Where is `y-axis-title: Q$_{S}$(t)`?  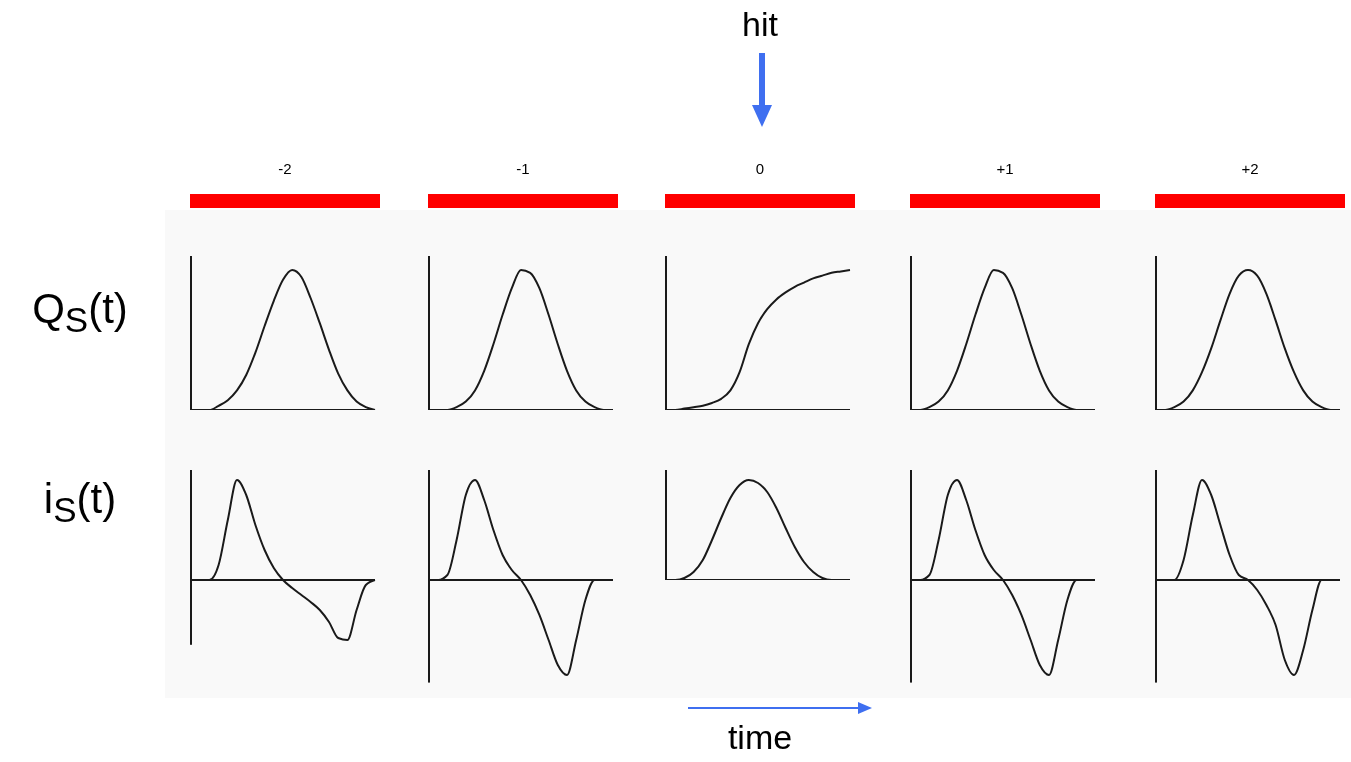
y-axis-title: Q$_{S}$(t) is located at coordinates (80, 313).